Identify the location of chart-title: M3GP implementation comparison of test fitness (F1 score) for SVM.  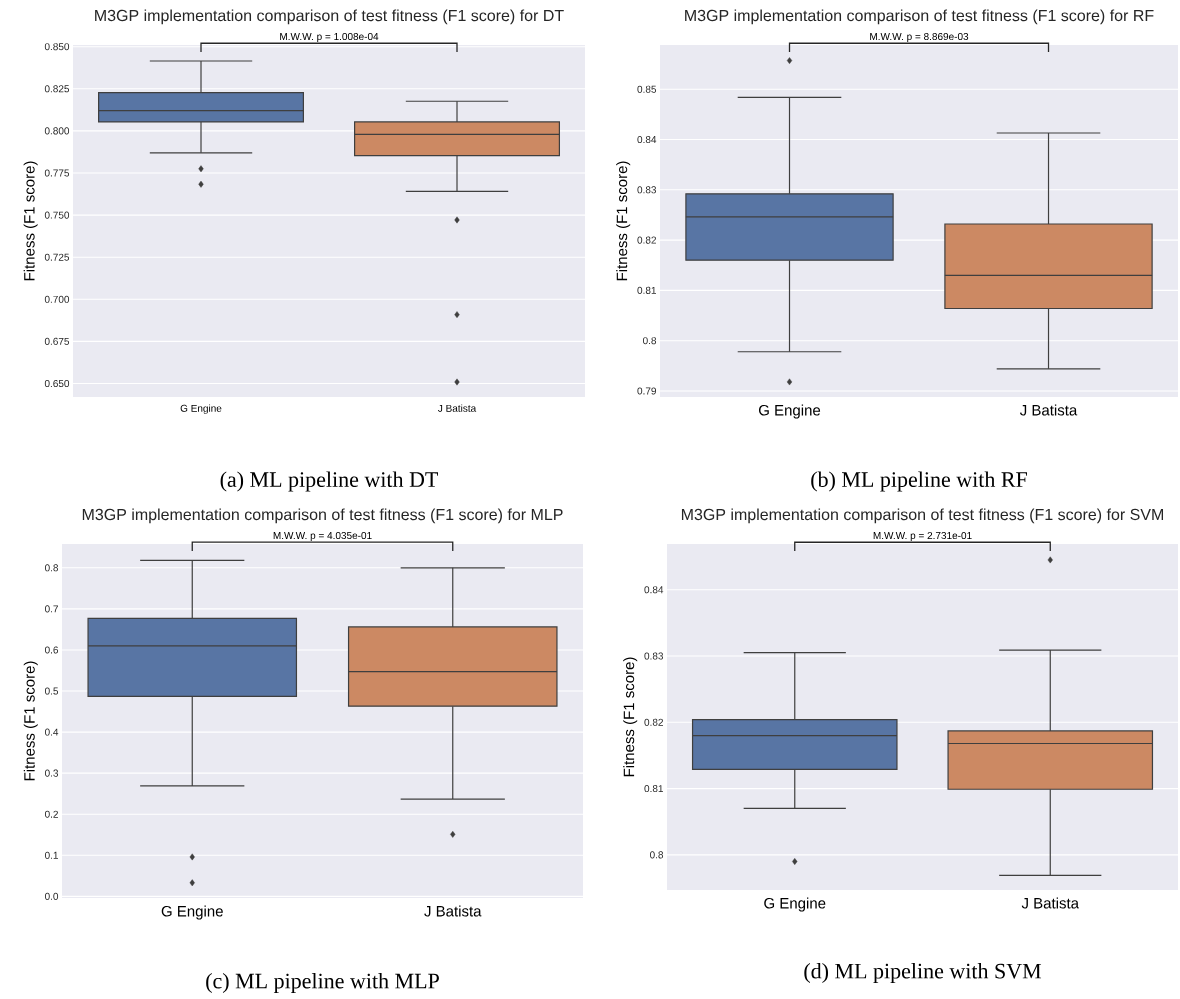
(922, 516).